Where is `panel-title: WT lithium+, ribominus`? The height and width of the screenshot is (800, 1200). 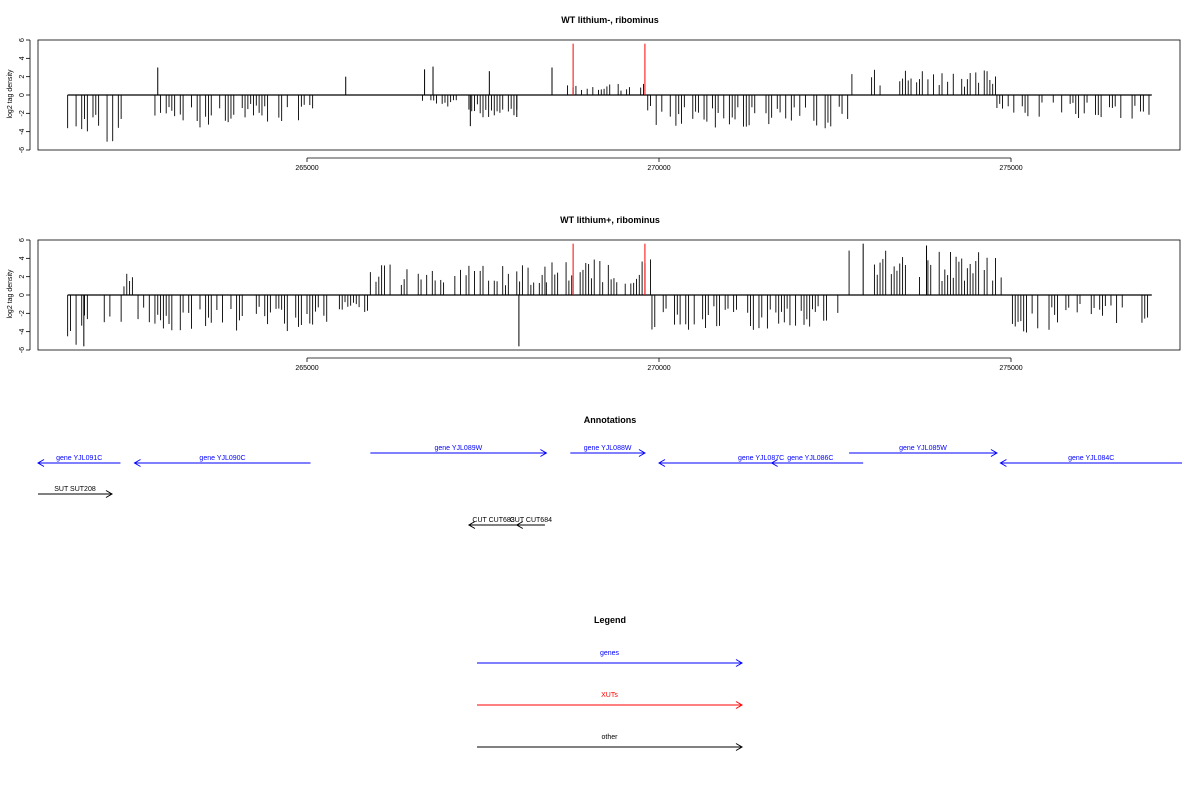
panel-title: WT lithium+, ribominus is located at coordinates (610, 220).